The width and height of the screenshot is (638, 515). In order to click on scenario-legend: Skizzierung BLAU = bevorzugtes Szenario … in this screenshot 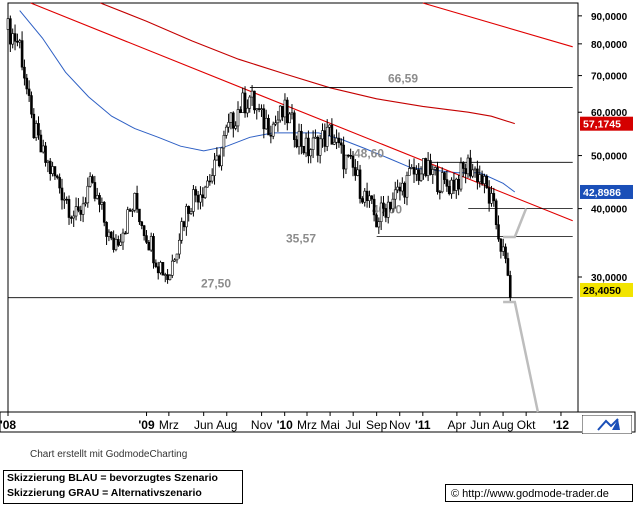, I will do `click(123, 487)`.